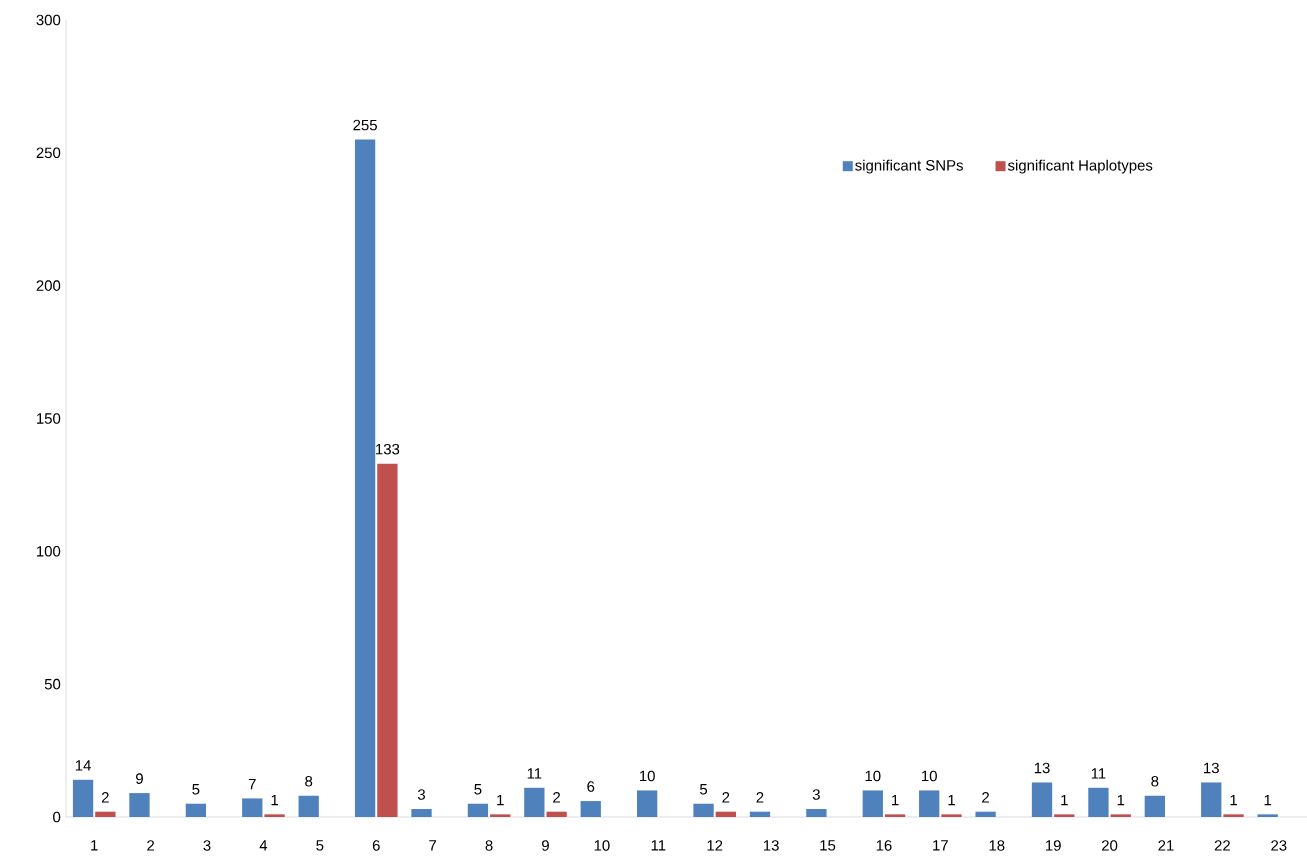  Describe the element at coordinates (49, 418) in the screenshot. I see `y-tick-label: 150` at that location.